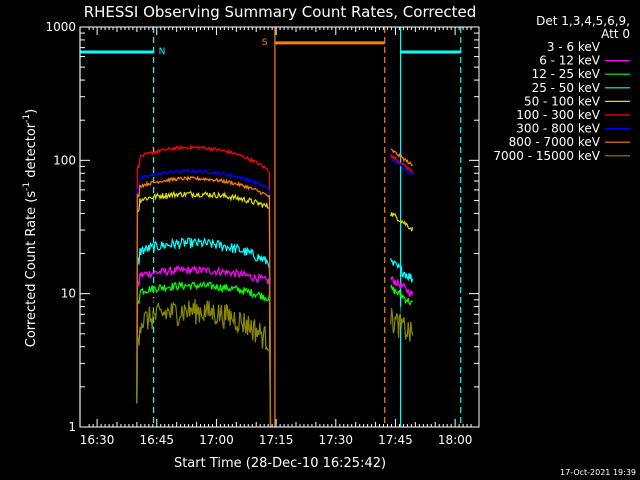 This screenshot has width=640, height=480. I want to click on legend-label: 50 - 100 keV, so click(562, 101).